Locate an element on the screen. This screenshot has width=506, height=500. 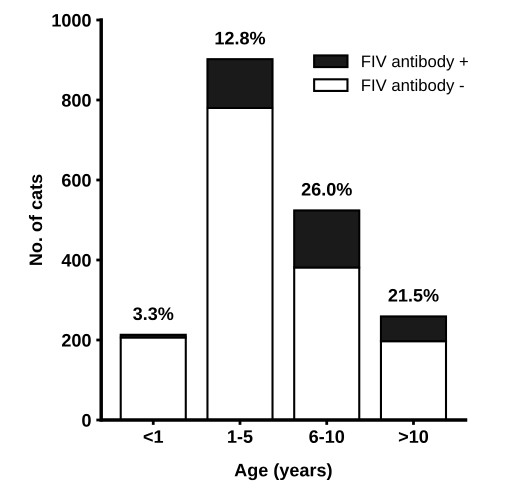
x-tick-label: <1 is located at coordinates (154, 436).